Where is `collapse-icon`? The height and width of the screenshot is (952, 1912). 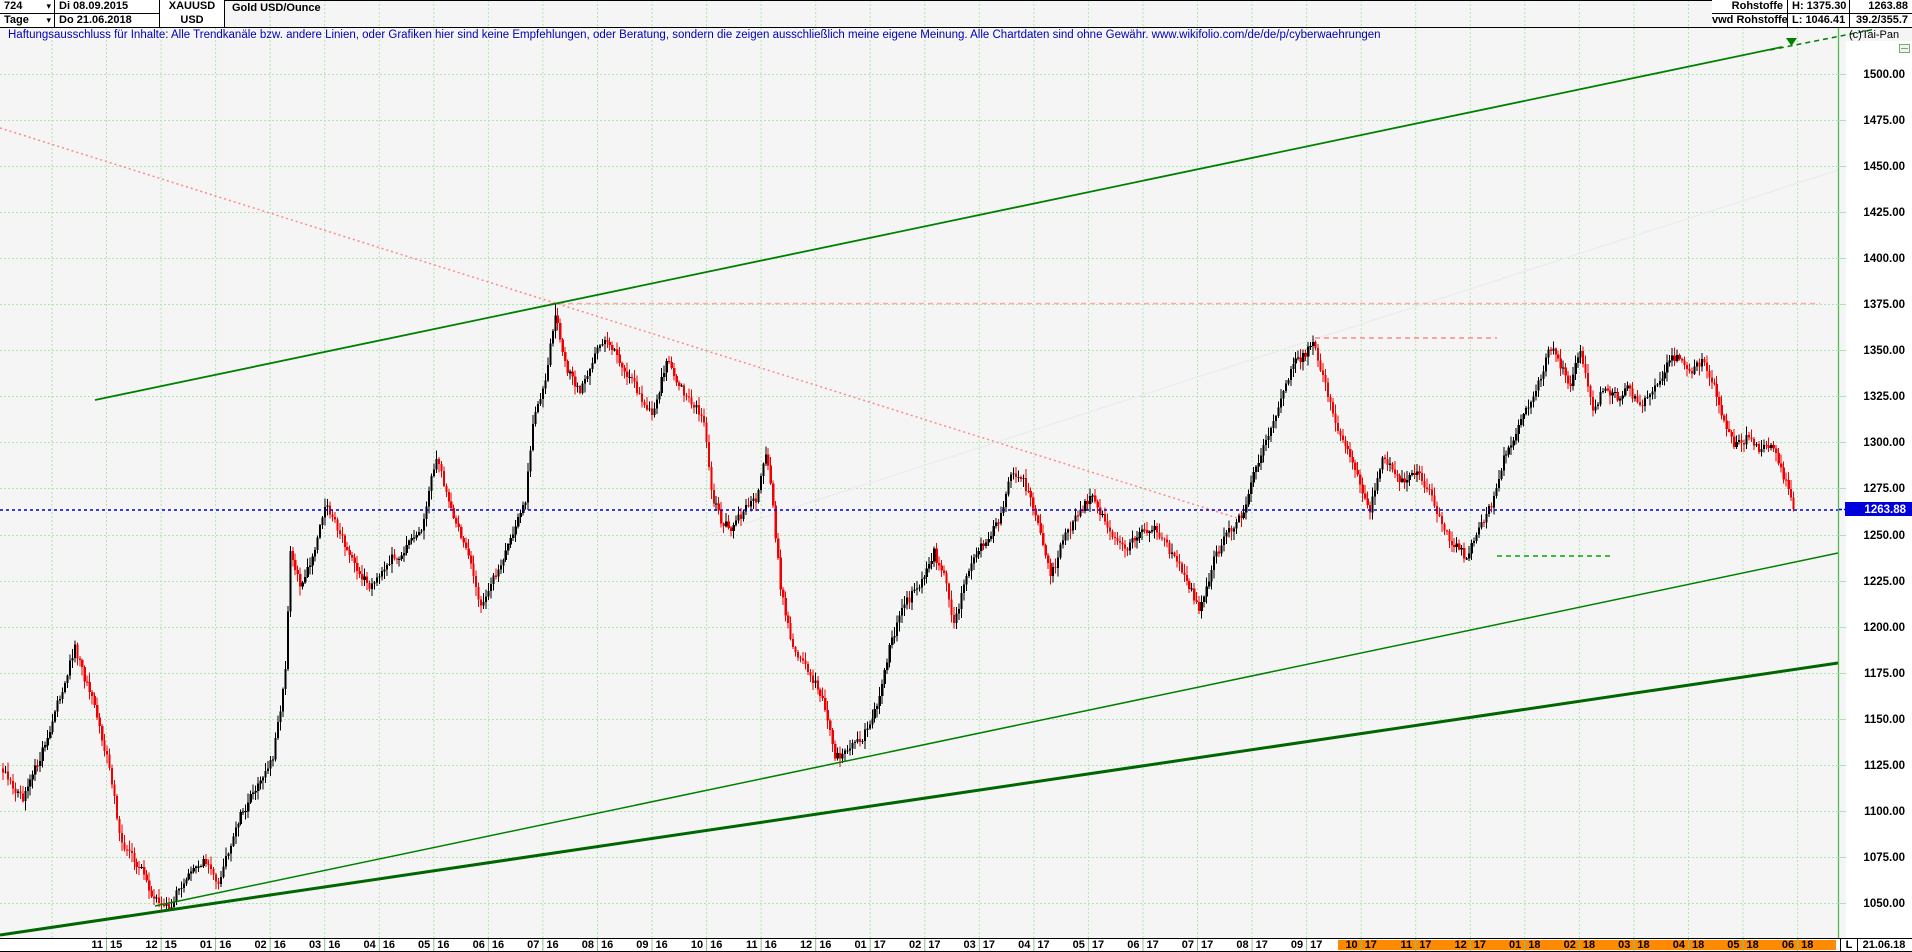
collapse-icon is located at coordinates (1904, 48).